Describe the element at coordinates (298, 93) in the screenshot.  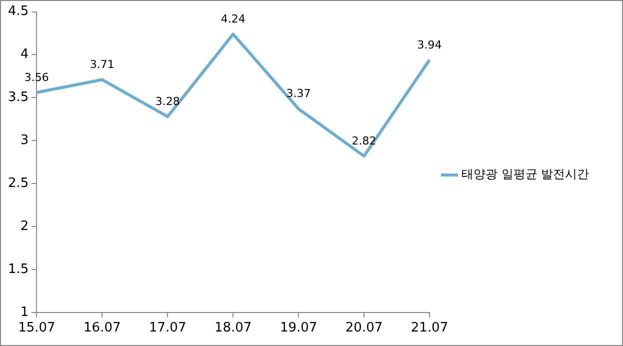
I see `data-label: 3.37` at that location.